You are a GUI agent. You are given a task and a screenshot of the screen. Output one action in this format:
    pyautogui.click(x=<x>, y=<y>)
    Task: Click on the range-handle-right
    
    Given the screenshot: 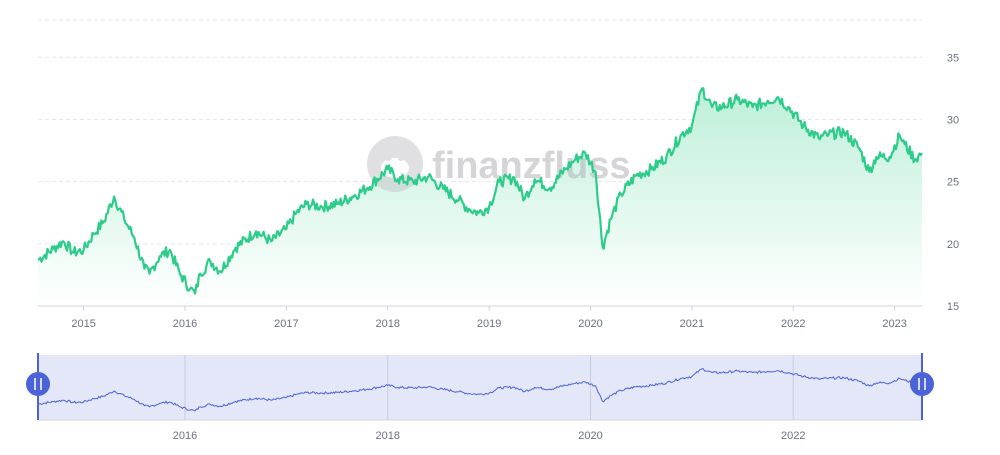 What is the action you would take?
    pyautogui.click(x=922, y=386)
    